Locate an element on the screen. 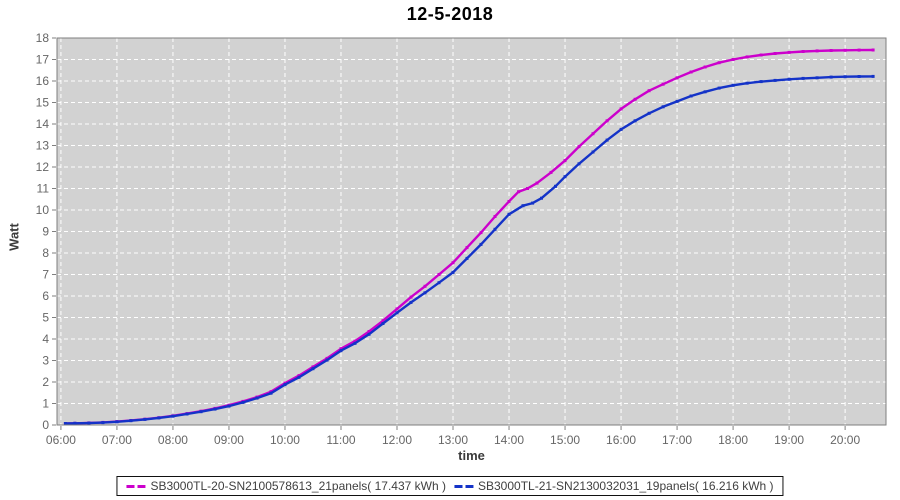 The image size is (900, 500). y-tick-label: 6 is located at coordinates (45, 296).